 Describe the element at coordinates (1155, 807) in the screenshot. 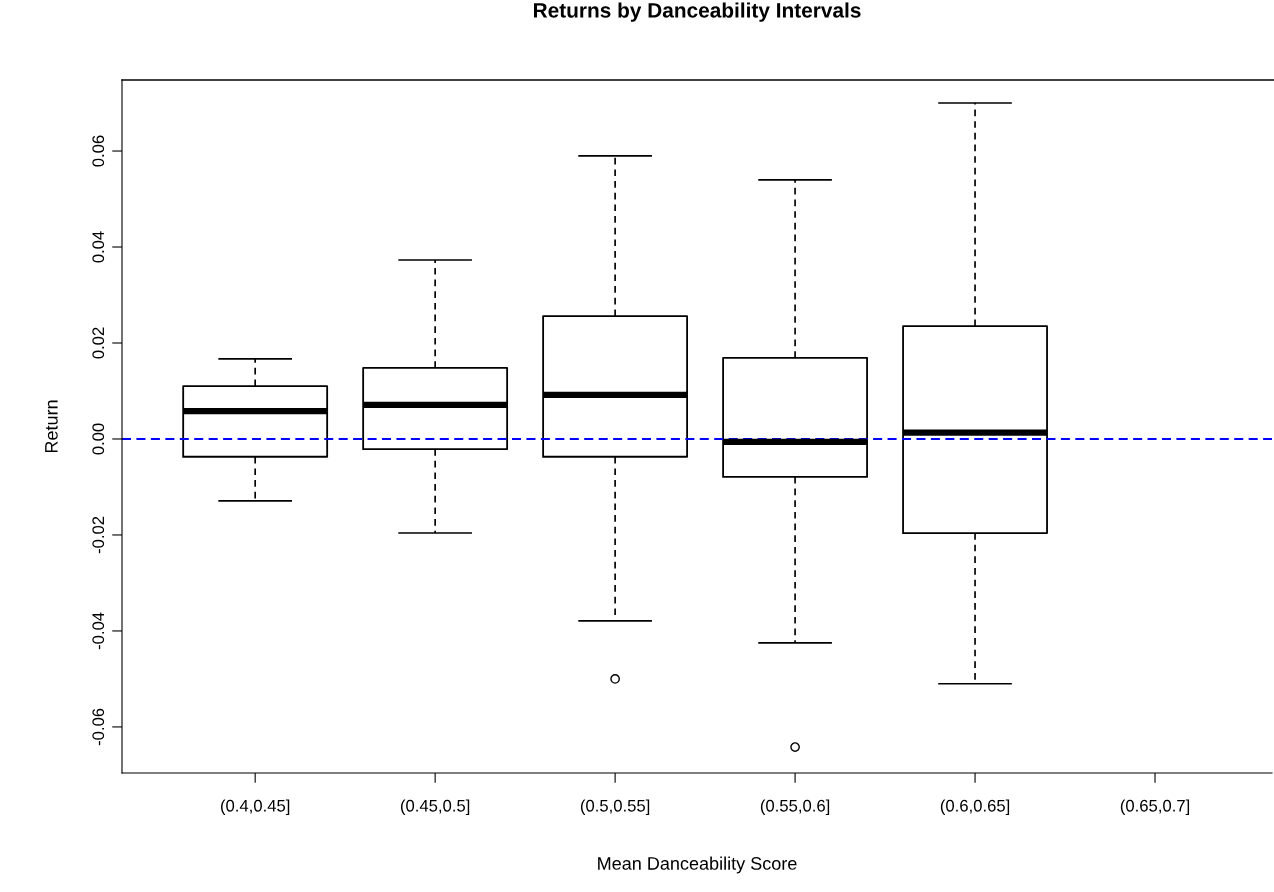

I see `x-tick-label: (0.65,0.7]` at that location.